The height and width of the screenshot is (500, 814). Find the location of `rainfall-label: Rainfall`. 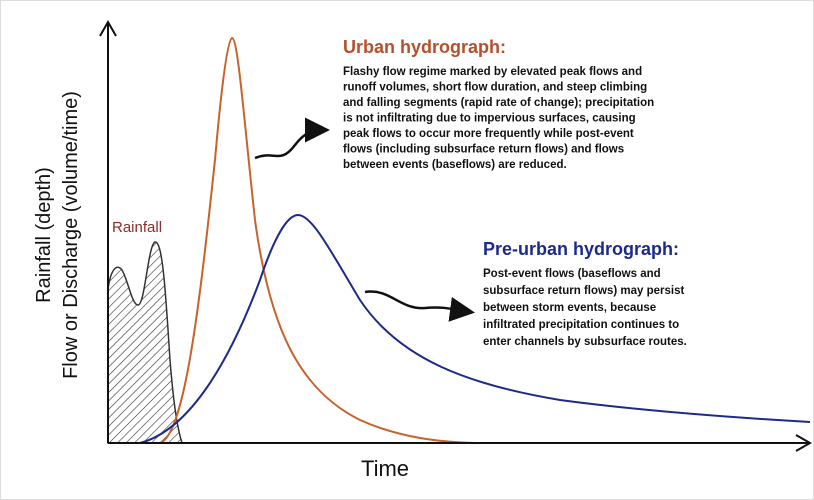

rainfall-label: Rainfall is located at coordinates (137, 227).